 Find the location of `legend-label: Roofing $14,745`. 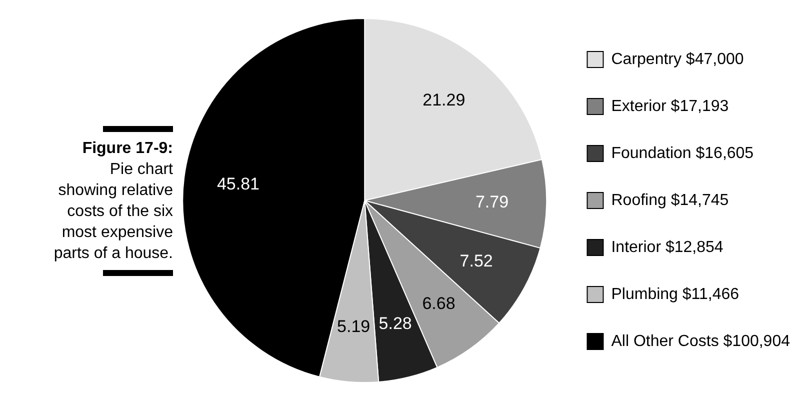

legend-label: Roofing $14,745 is located at coordinates (670, 200).